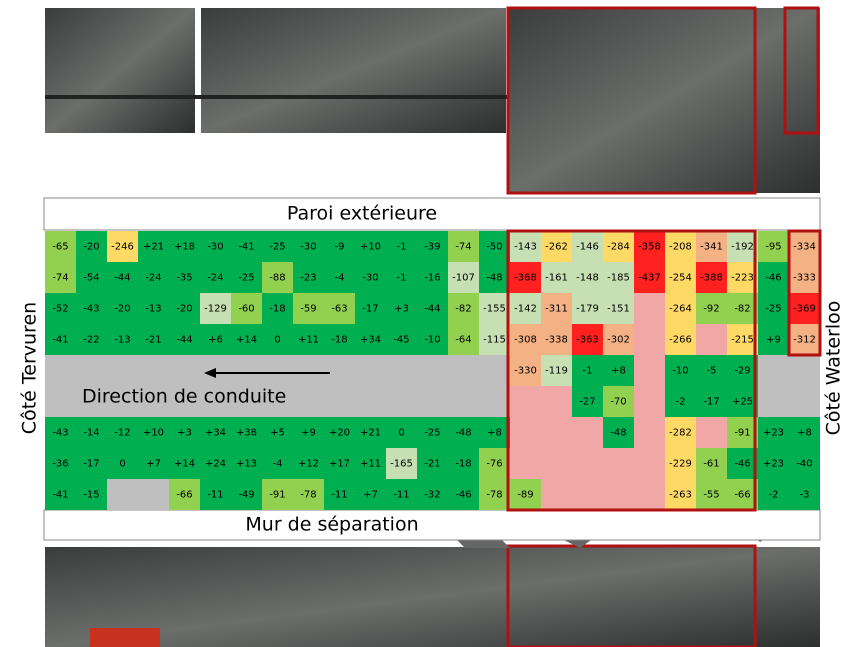 This screenshot has height=647, width=846. Describe the element at coordinates (432, 214) in the screenshot. I see `top-box` at that location.